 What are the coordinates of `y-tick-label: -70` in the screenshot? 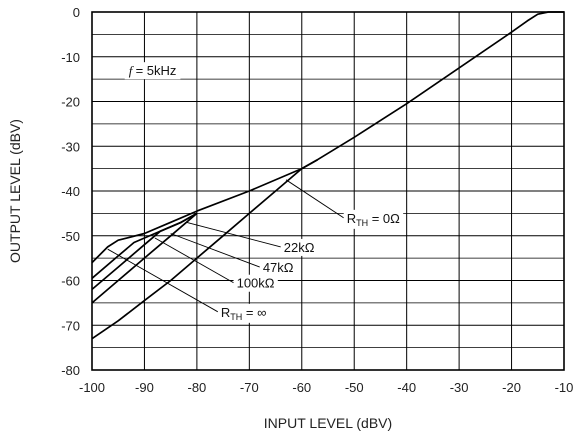 It's located at (70, 325).